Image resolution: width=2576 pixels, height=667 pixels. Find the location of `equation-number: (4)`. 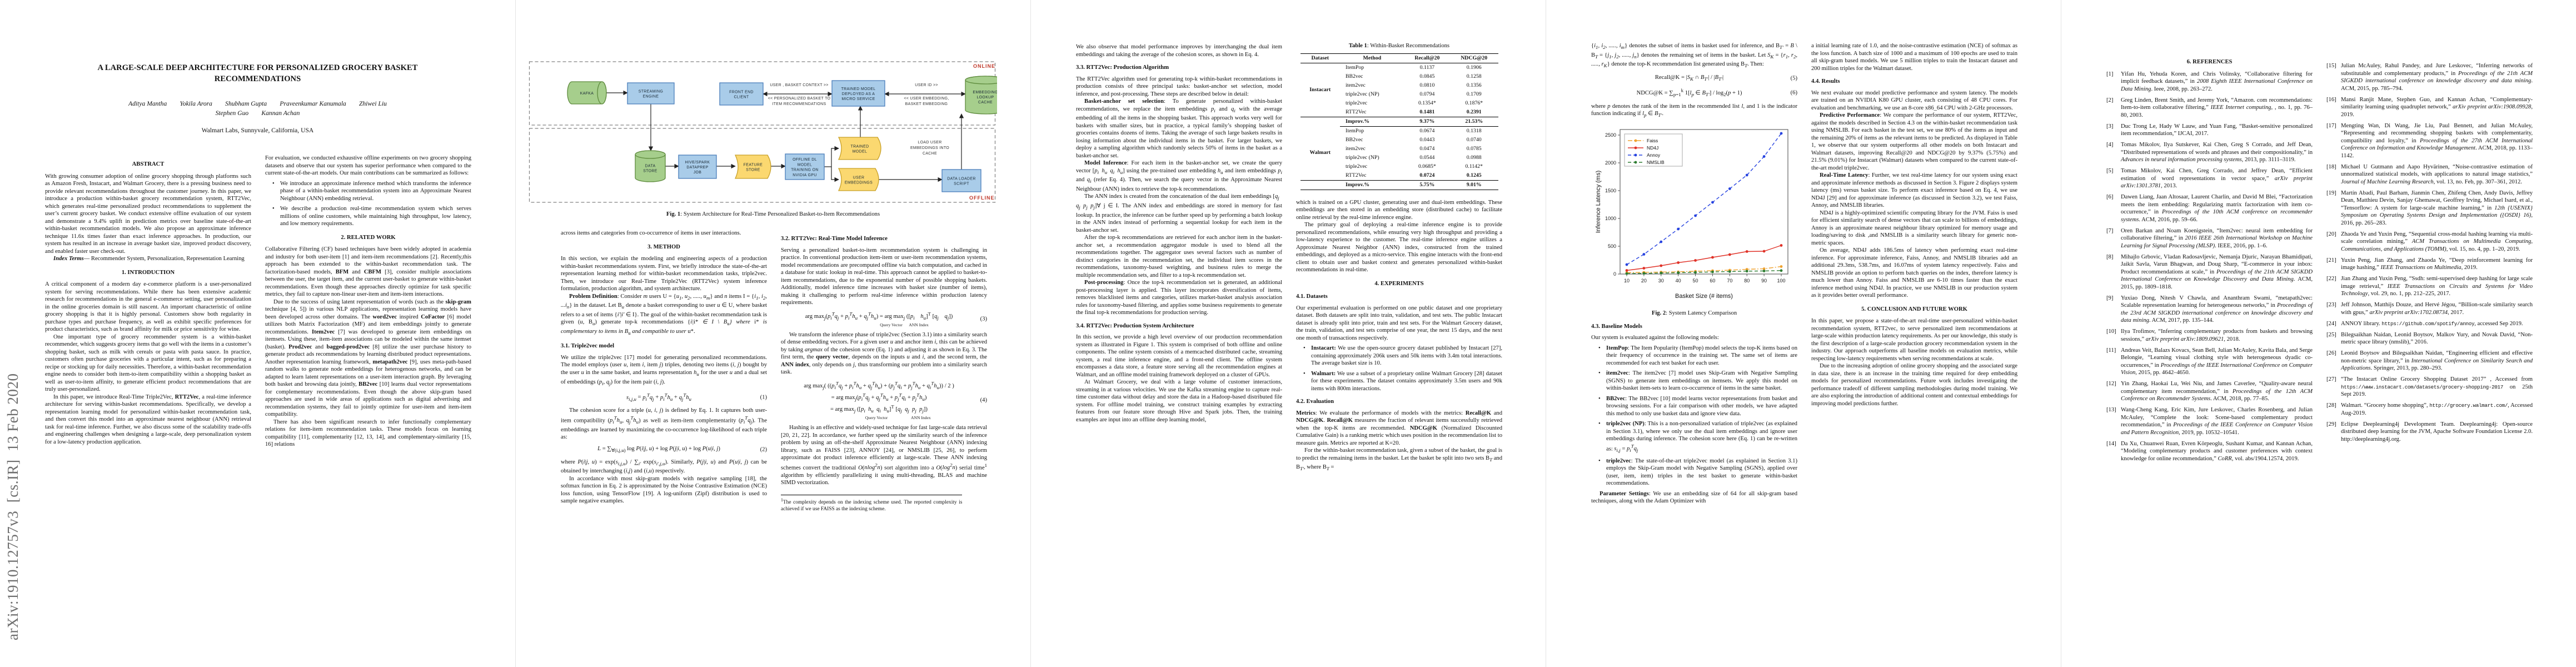

equation-number: (4) is located at coordinates (983, 400).